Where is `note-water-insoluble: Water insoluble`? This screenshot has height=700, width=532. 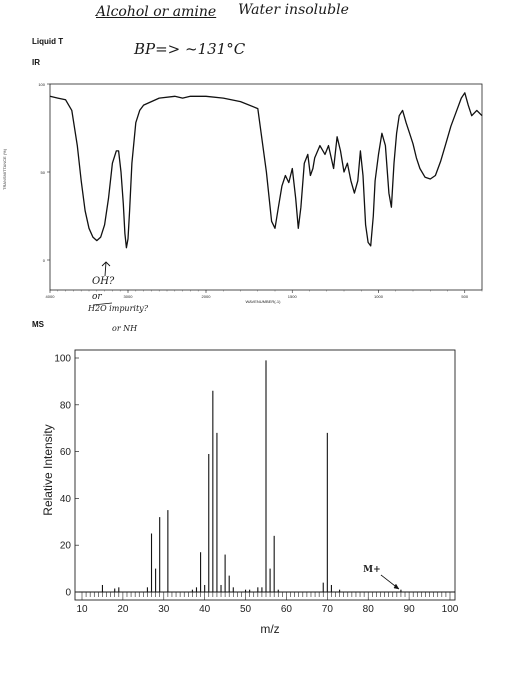 note-water-insoluble: Water insoluble is located at coordinates (293, 10).